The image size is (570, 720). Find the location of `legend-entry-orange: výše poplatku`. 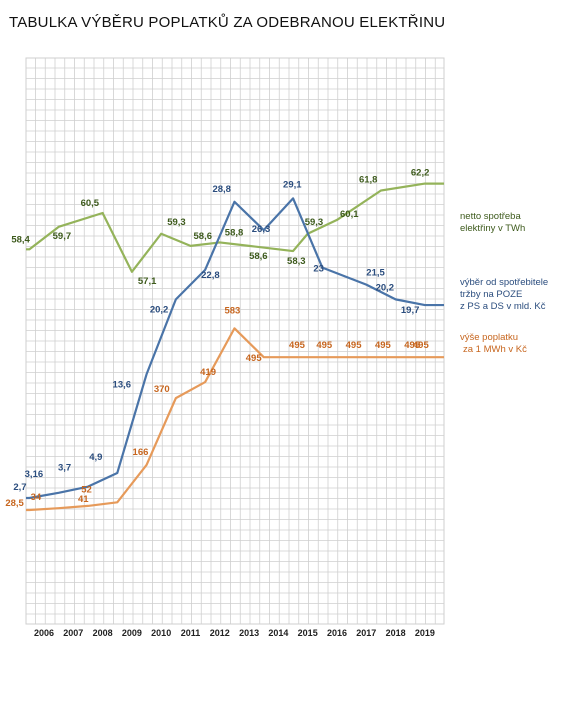

legend-entry-orange: výše poplatku is located at coordinates (489, 337).